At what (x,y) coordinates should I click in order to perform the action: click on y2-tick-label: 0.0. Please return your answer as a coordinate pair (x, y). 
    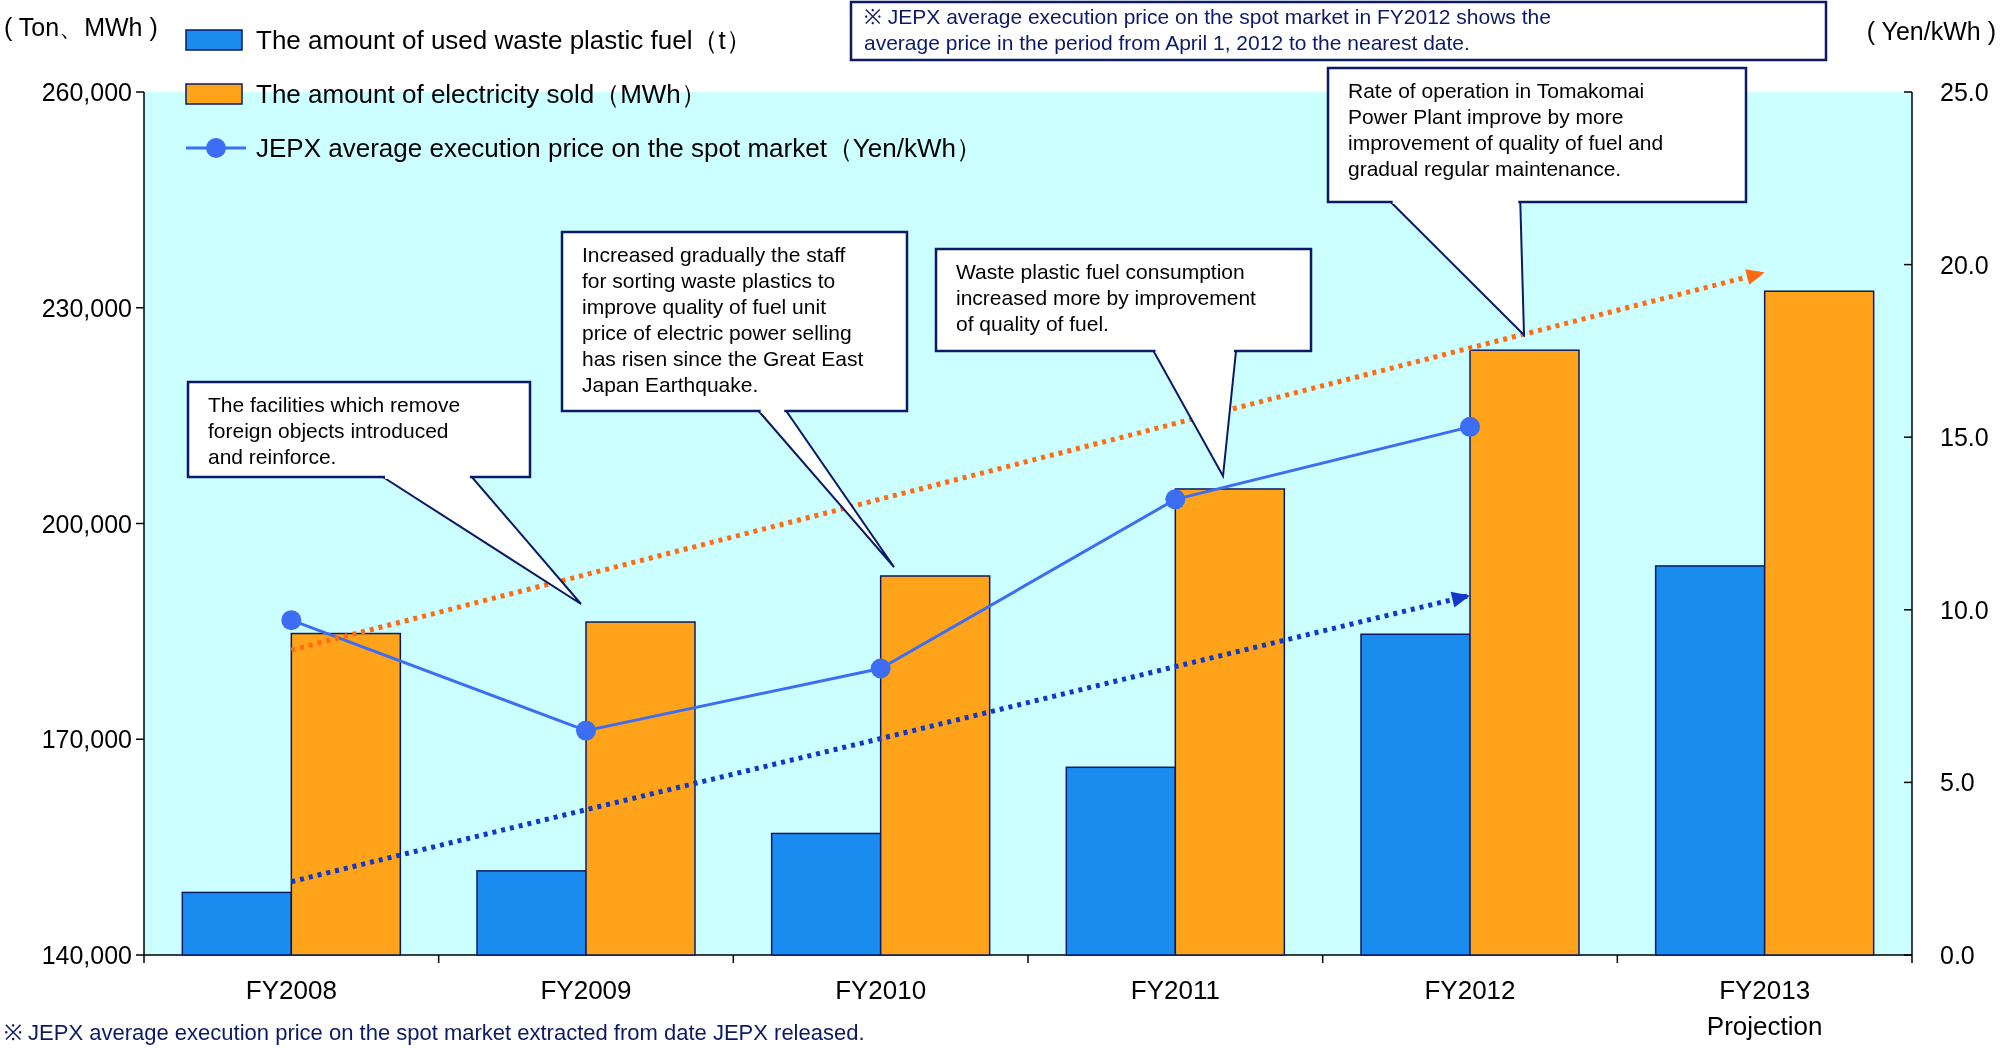
    Looking at the image, I should click on (1957, 955).